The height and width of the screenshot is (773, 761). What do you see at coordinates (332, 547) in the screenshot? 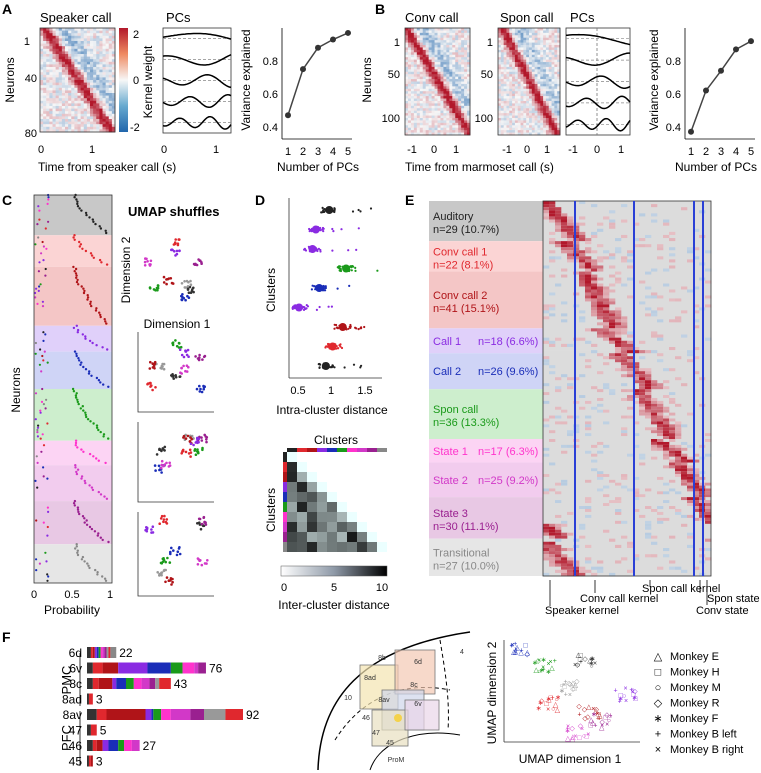
I see `matrix-cell` at bounding box center [332, 547].